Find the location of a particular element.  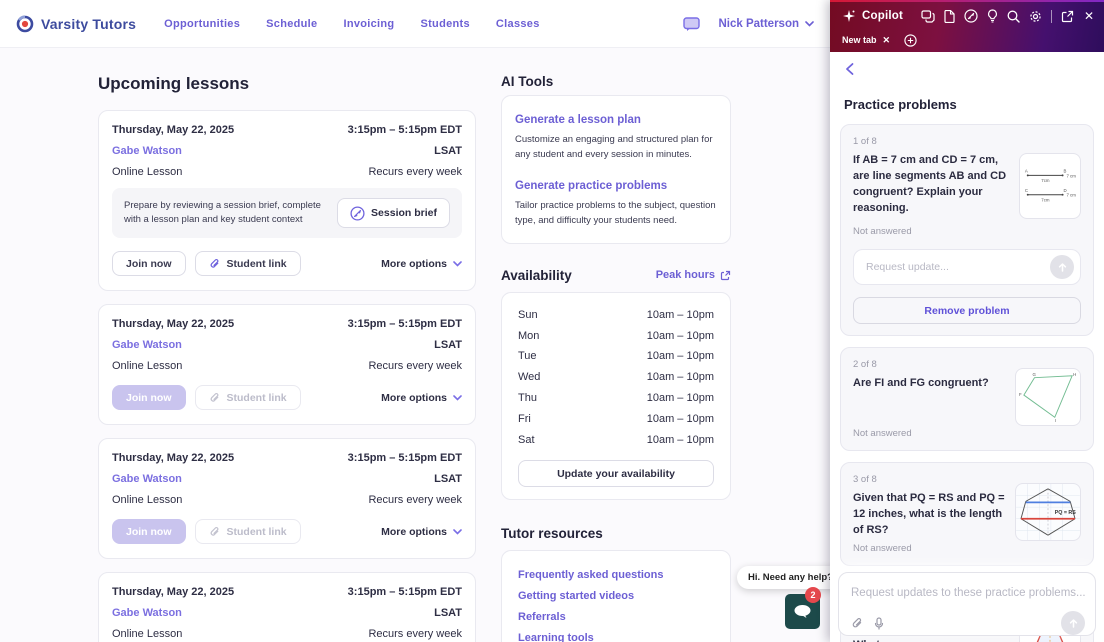

svg-text: A is located at coordinates (1026, 170).